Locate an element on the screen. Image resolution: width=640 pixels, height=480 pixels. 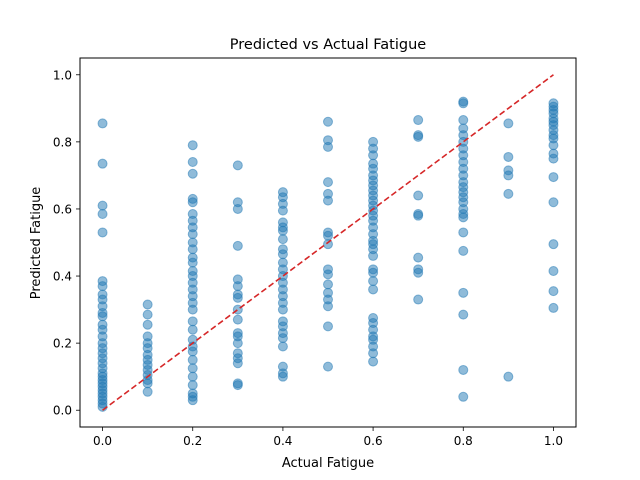
chart-title: Predicted vs Actual Fatigue is located at coordinates (328, 45).